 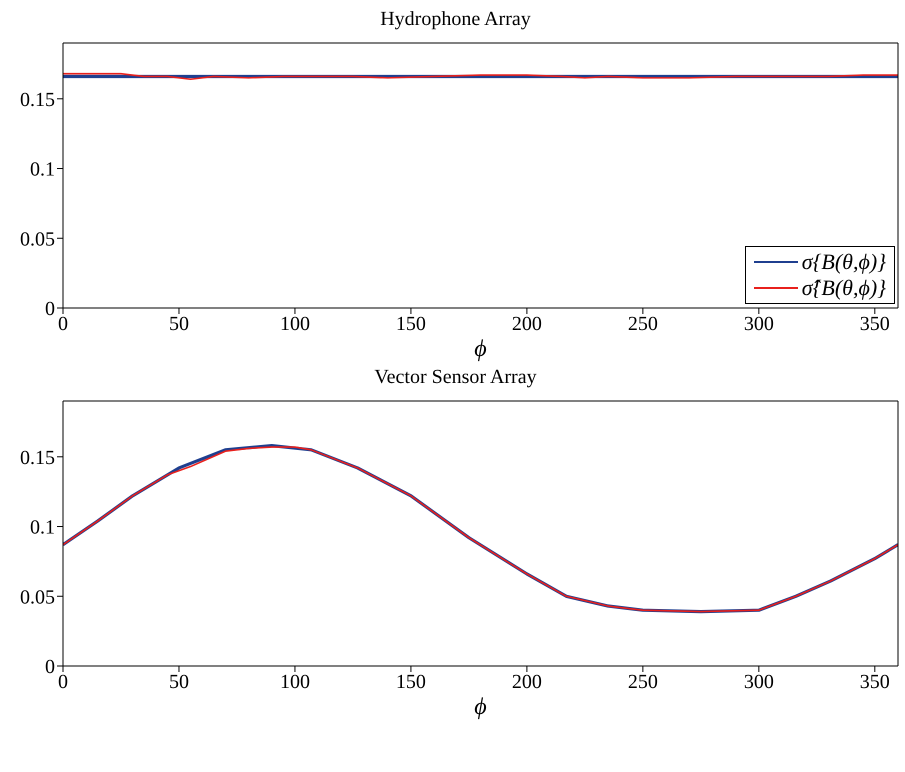 I want to click on chart-title: Hydrophone Array, so click(x=455, y=20).